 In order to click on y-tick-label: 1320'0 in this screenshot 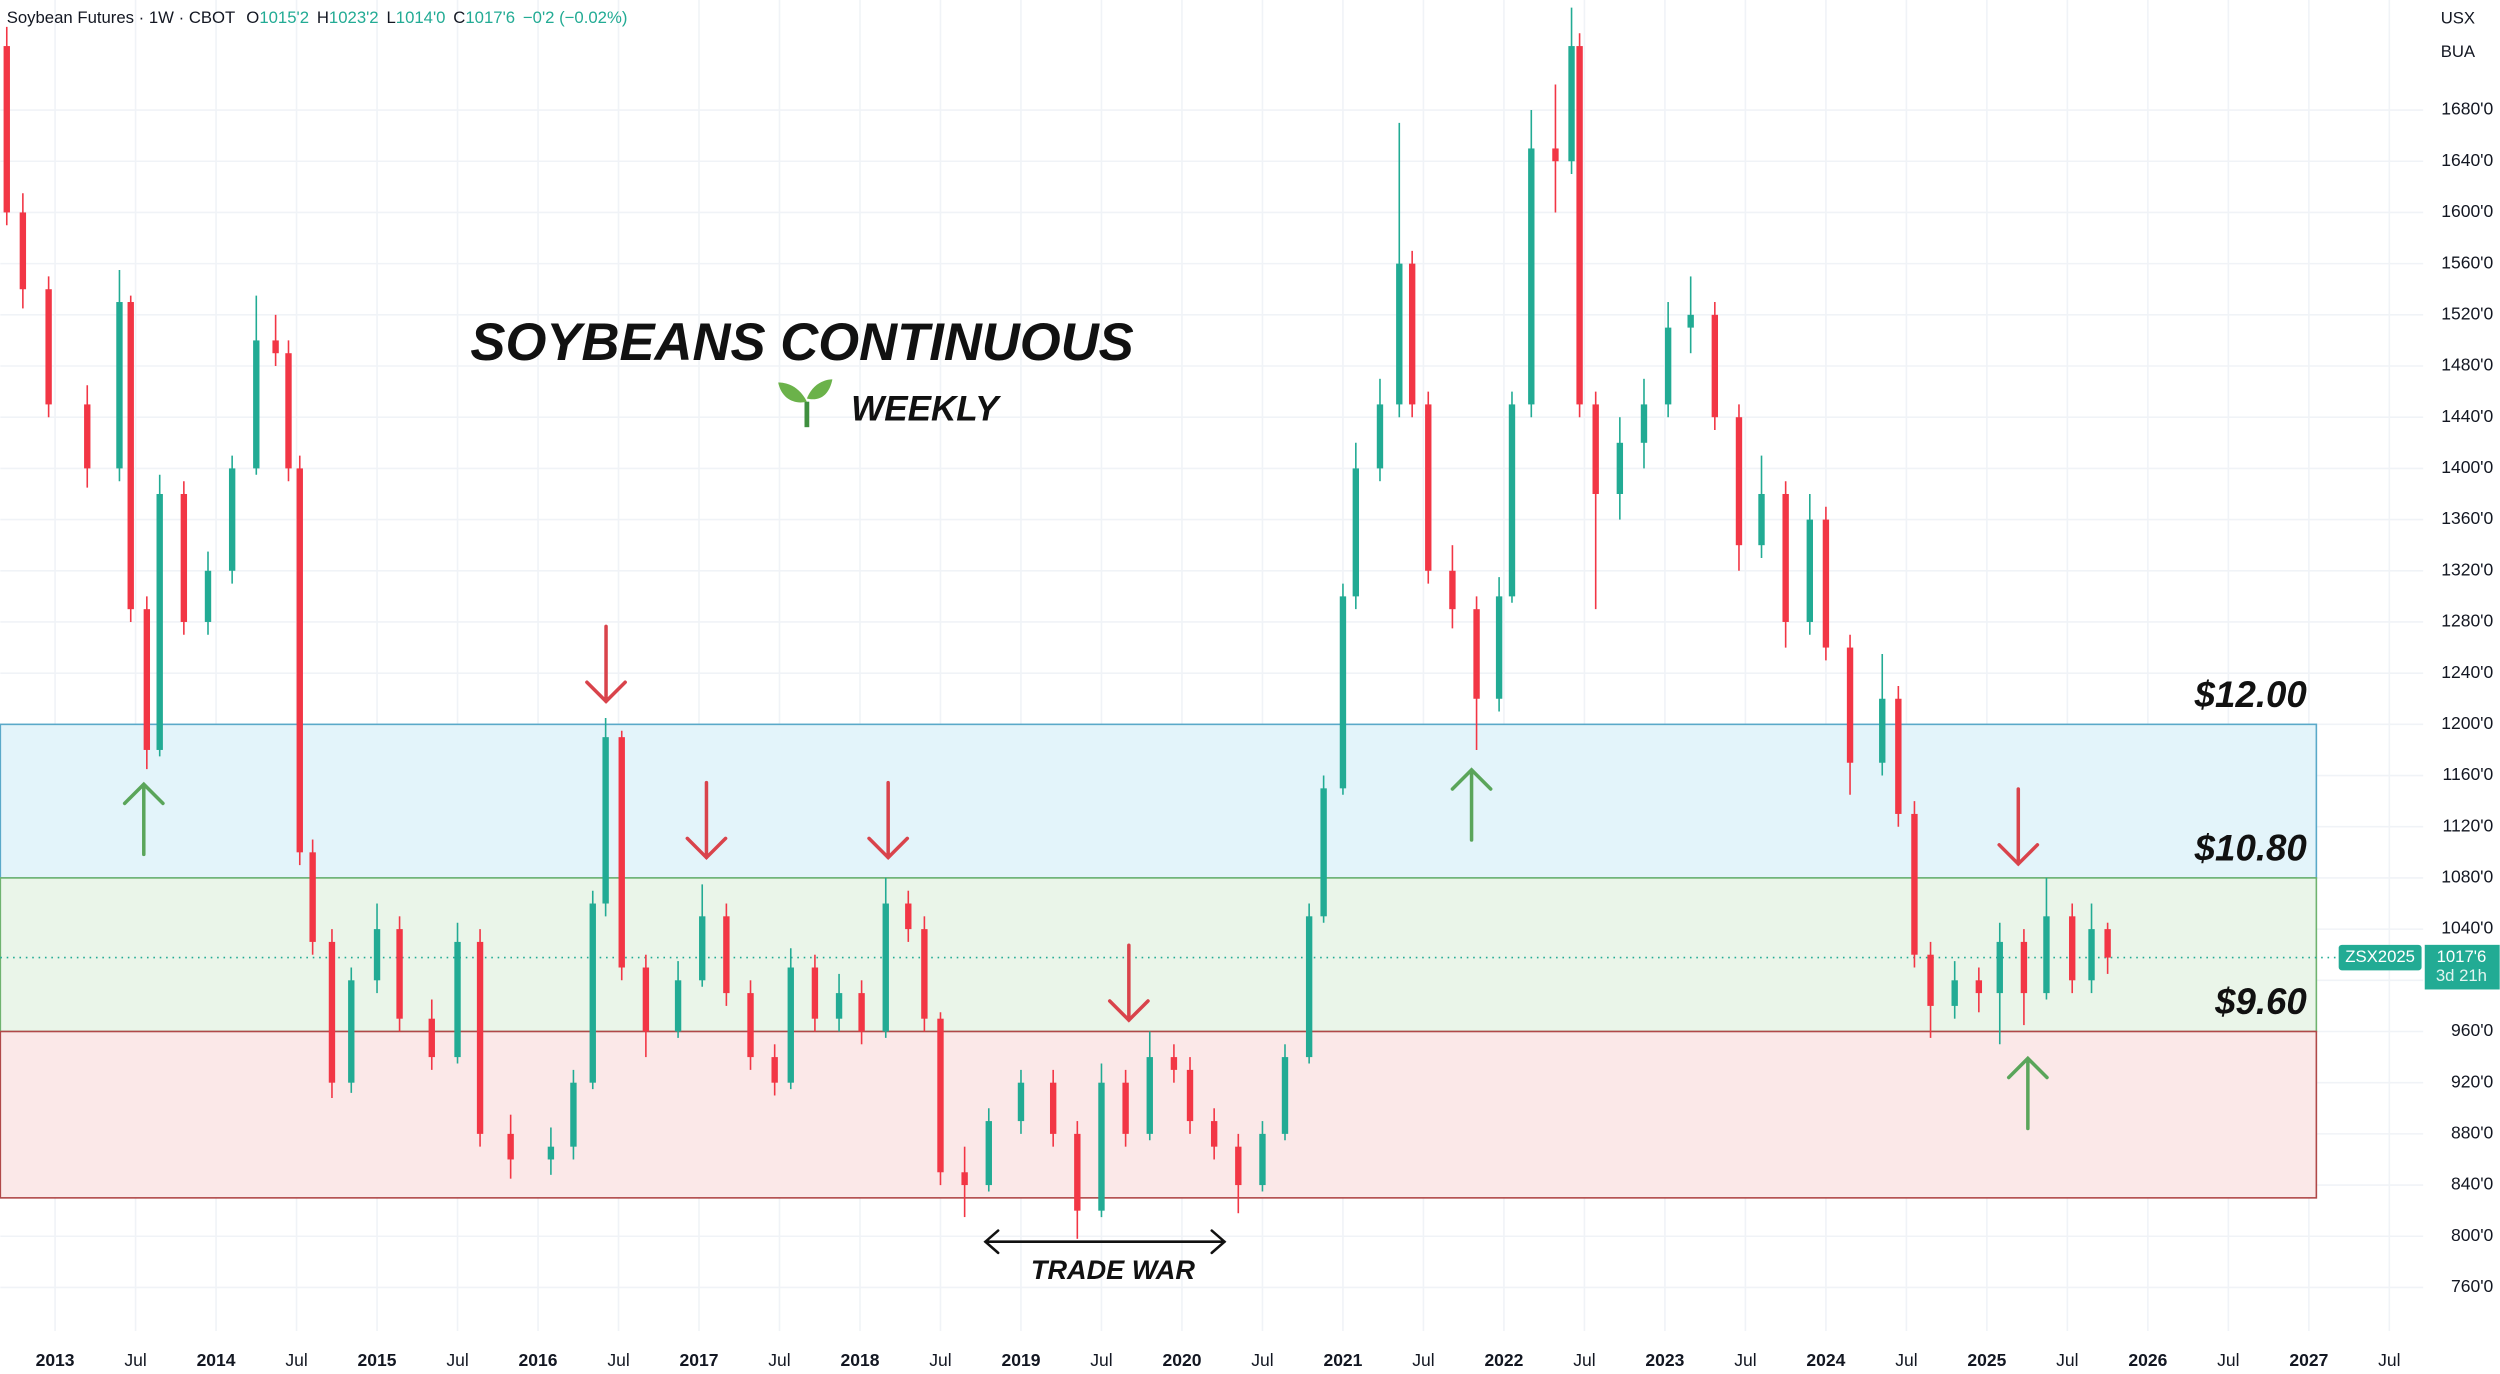, I will do `click(2467, 569)`.